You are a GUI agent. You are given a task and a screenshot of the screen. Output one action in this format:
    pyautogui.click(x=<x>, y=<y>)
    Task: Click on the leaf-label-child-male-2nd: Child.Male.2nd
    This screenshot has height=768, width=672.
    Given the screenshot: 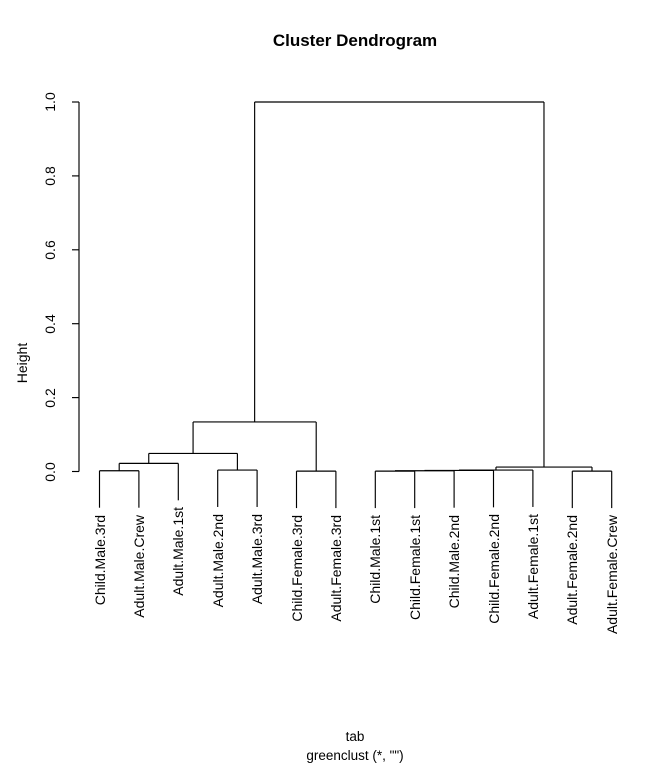 What is the action you would take?
    pyautogui.click(x=454, y=561)
    